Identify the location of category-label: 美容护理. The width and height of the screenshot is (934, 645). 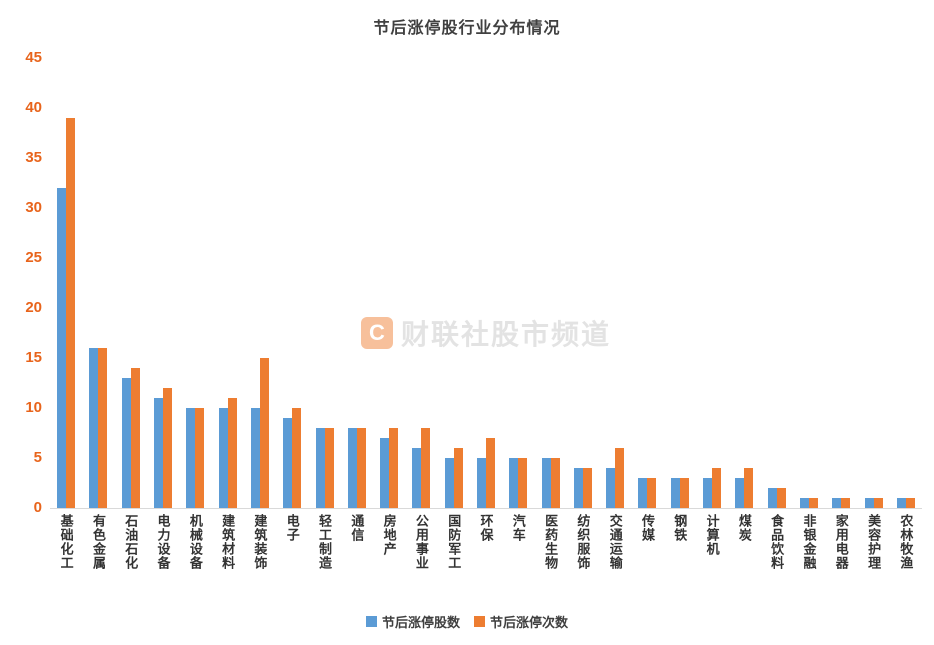
(874, 542).